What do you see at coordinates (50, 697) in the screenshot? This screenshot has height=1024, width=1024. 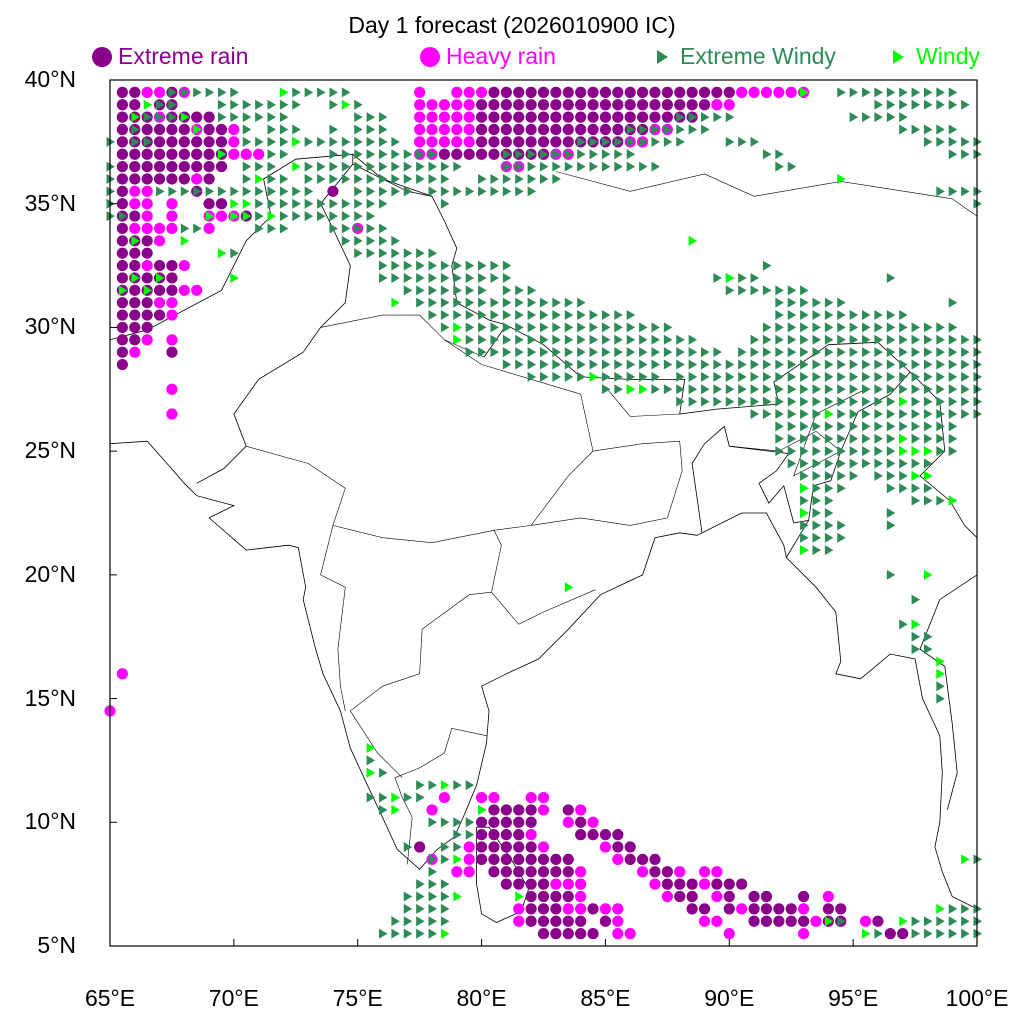 I see `lat-tick-label: 15°N` at bounding box center [50, 697].